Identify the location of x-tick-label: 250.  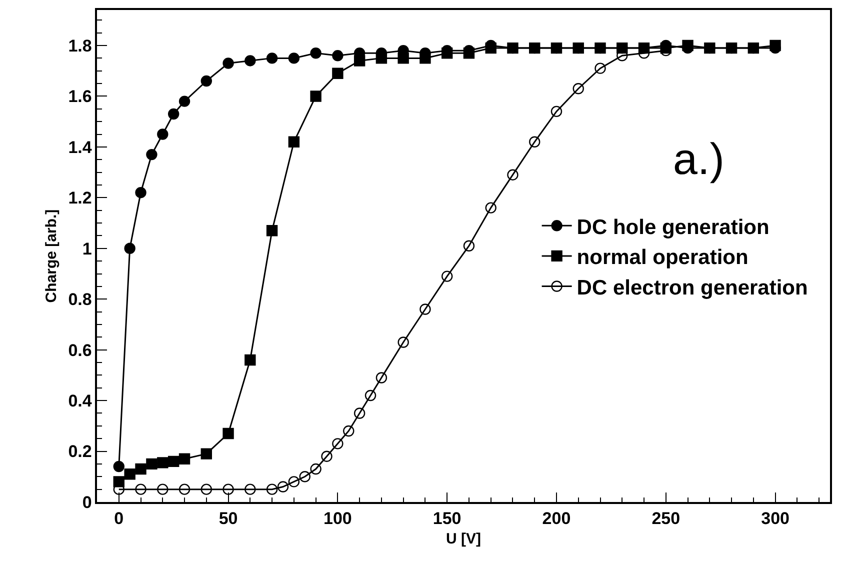
(666, 518).